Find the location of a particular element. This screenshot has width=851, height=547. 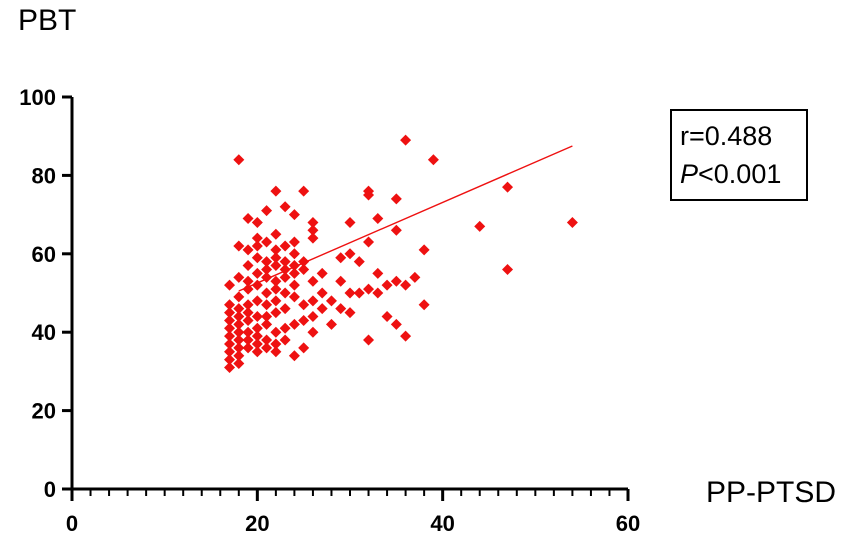

y-tick-label: 60 is located at coordinates (44, 254).